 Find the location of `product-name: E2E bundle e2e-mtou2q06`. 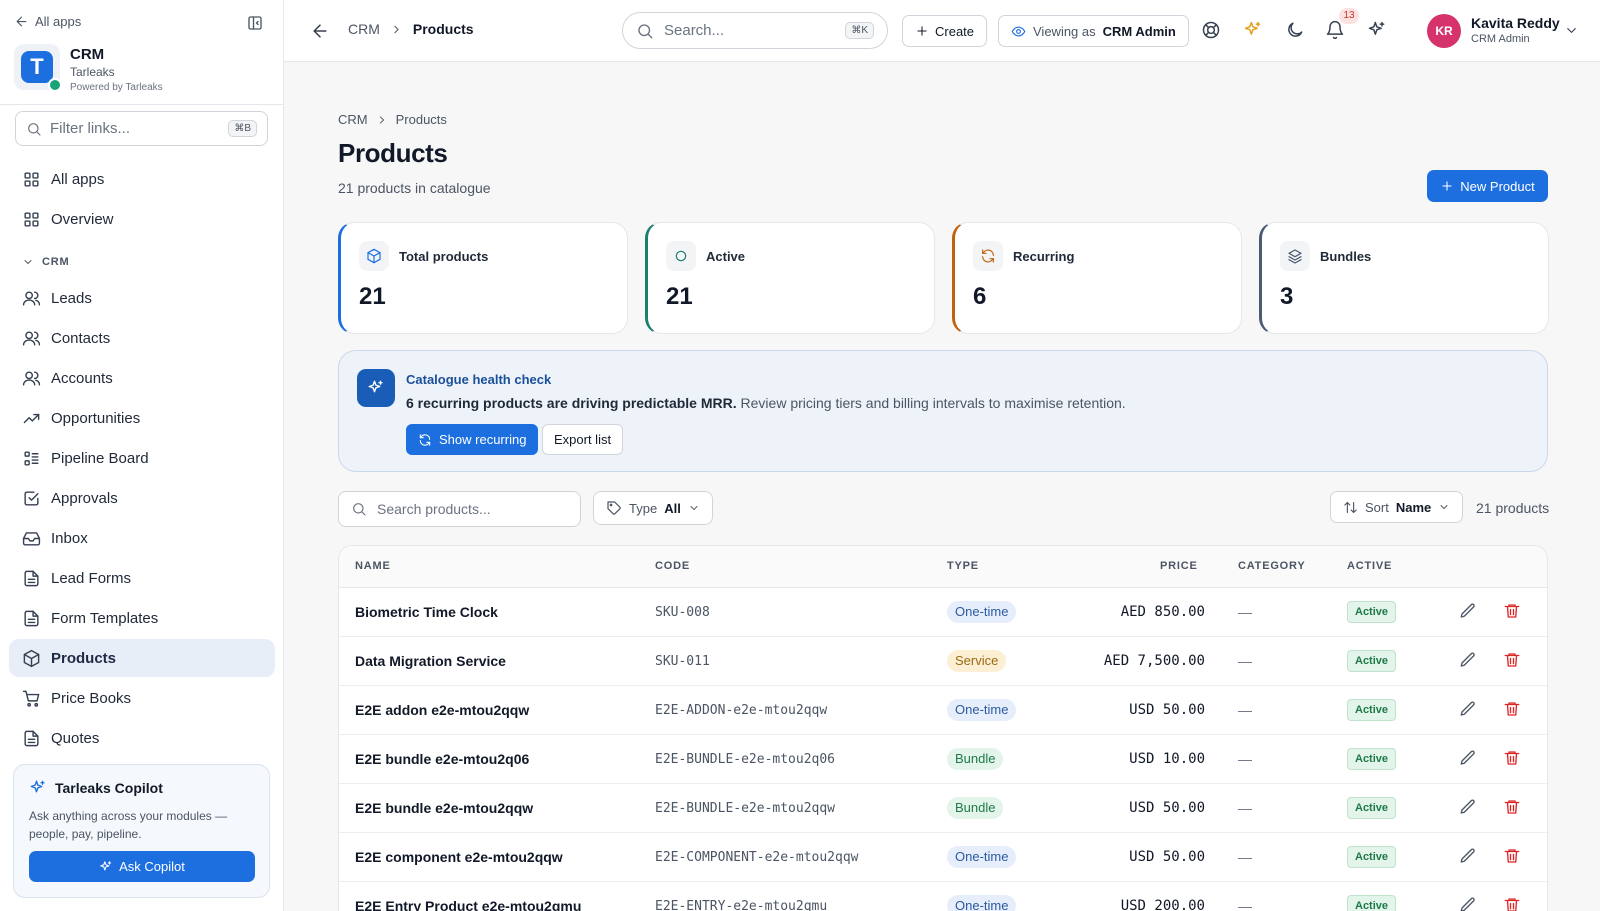

product-name: E2E bundle e2e-mtou2q06 is located at coordinates (442, 759).